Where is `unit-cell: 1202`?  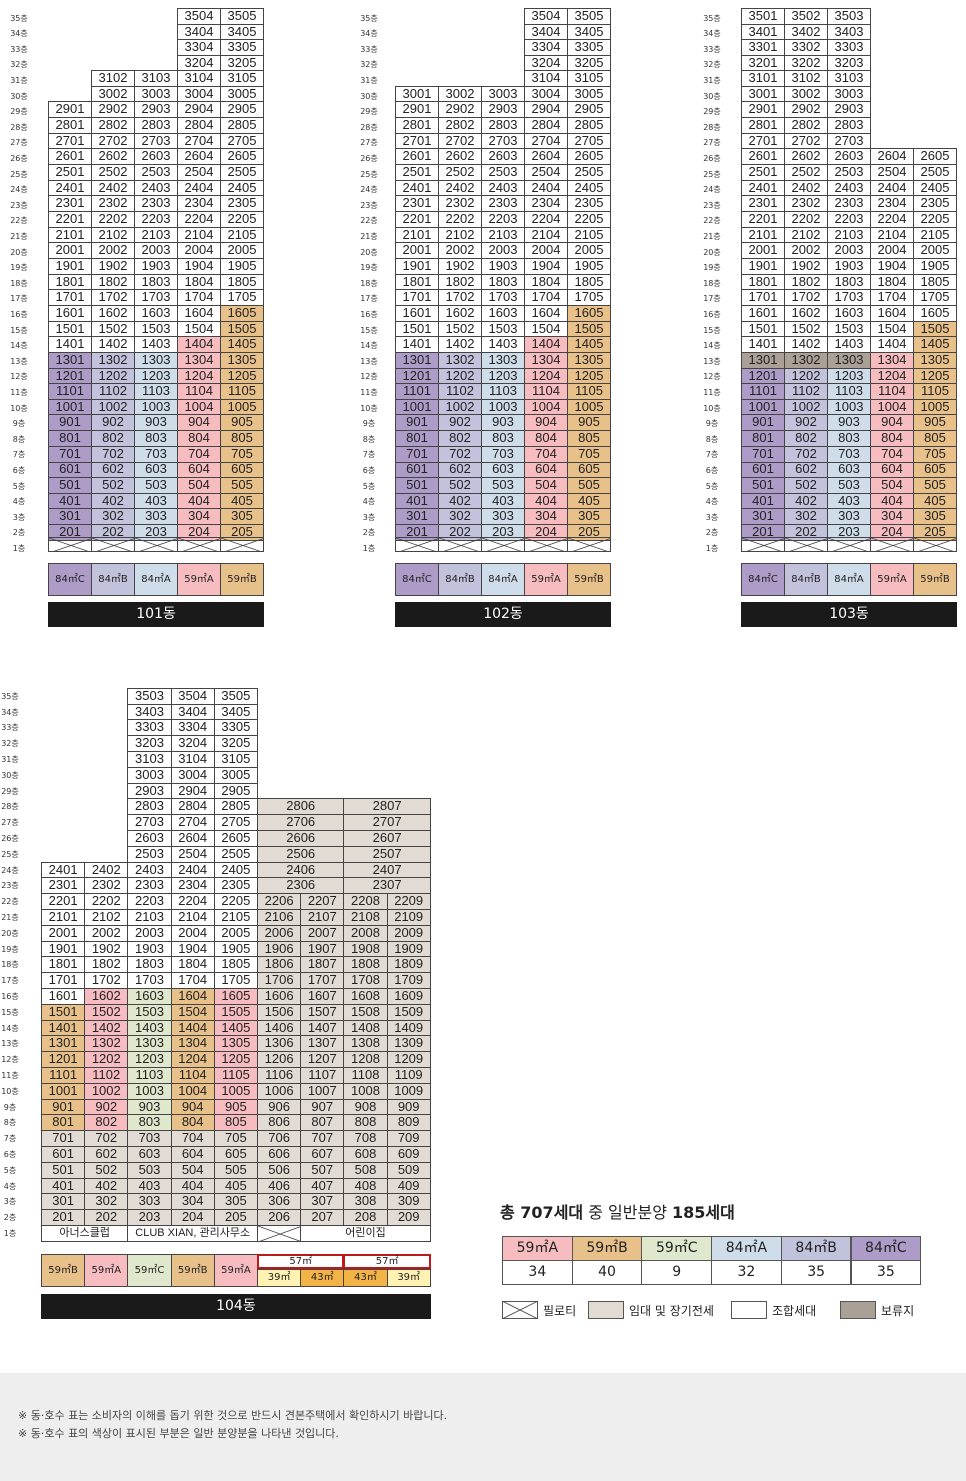
unit-cell: 1202 is located at coordinates (106, 1059).